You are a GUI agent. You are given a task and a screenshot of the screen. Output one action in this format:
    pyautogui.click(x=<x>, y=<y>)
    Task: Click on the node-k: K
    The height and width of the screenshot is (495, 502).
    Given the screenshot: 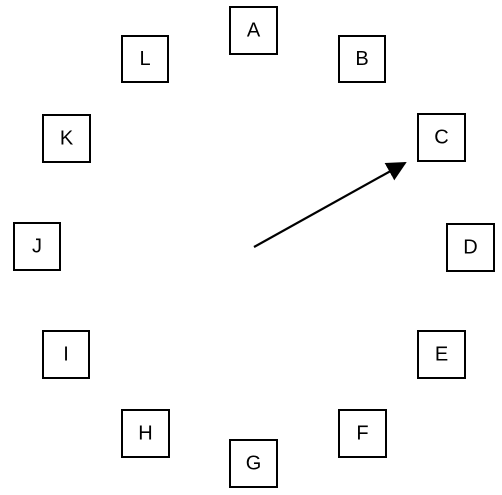 What is the action you would take?
    pyautogui.click(x=66, y=138)
    